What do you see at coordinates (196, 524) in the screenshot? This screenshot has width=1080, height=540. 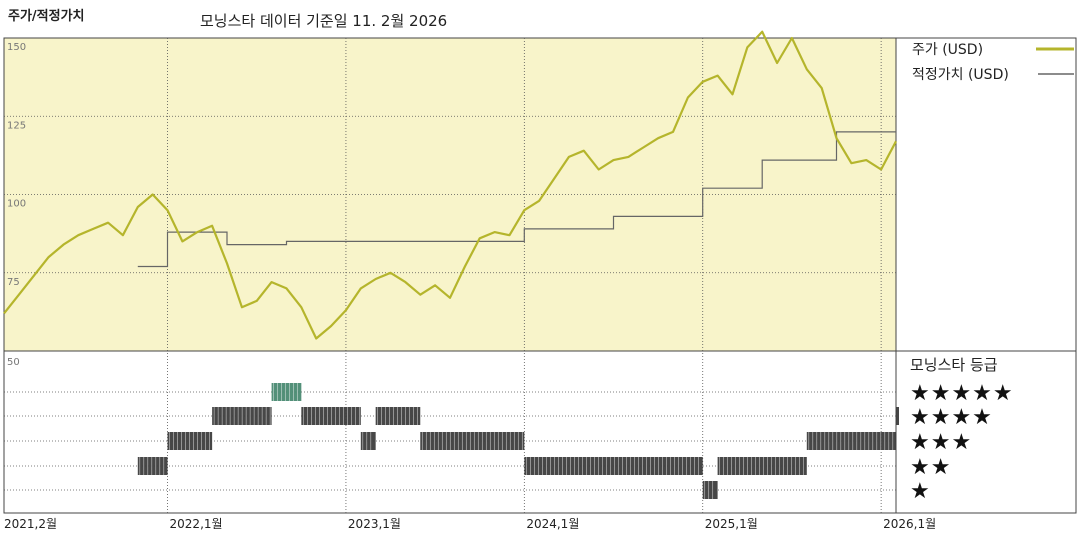 I see `x-tick-label: 2022,1월` at bounding box center [196, 524].